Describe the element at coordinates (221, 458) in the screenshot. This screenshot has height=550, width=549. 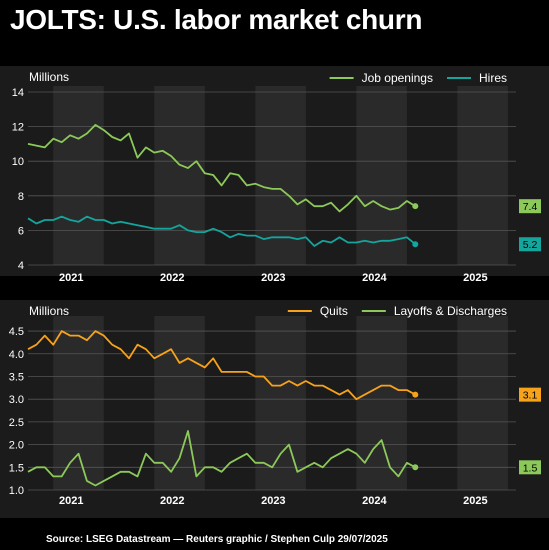
I see `series-line` at that location.